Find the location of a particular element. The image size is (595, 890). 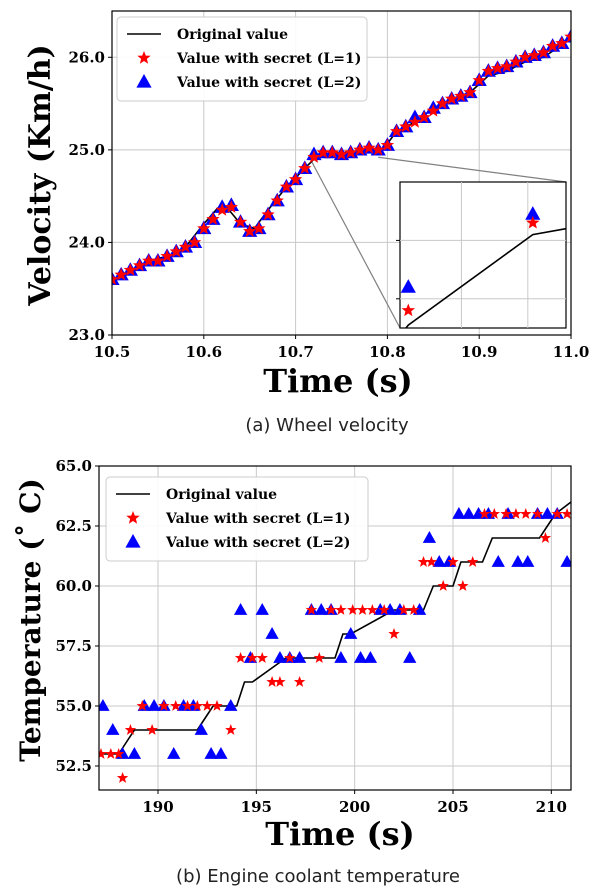

inset-frame is located at coordinates (483, 255).